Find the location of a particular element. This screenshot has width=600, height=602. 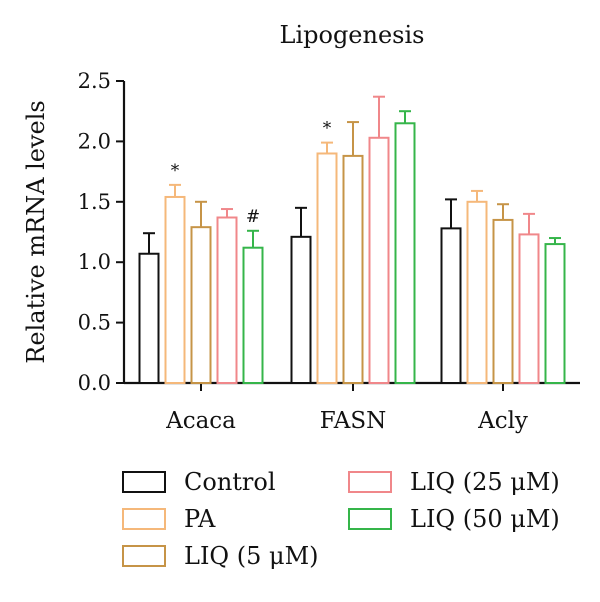

y-tick-label: 0.5 is located at coordinates (94, 323).